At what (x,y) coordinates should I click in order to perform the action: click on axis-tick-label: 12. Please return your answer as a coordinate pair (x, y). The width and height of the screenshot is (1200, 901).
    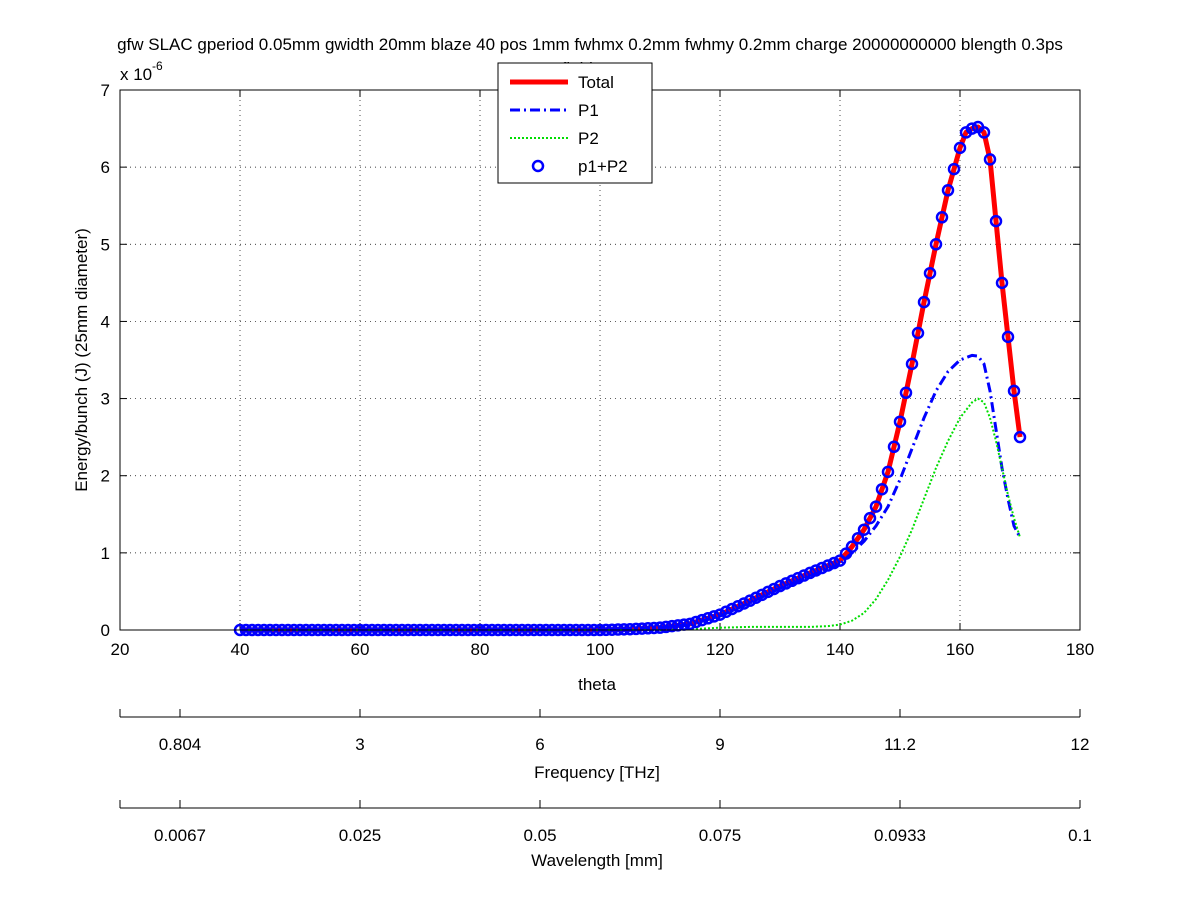
    Looking at the image, I should click on (1080, 744).